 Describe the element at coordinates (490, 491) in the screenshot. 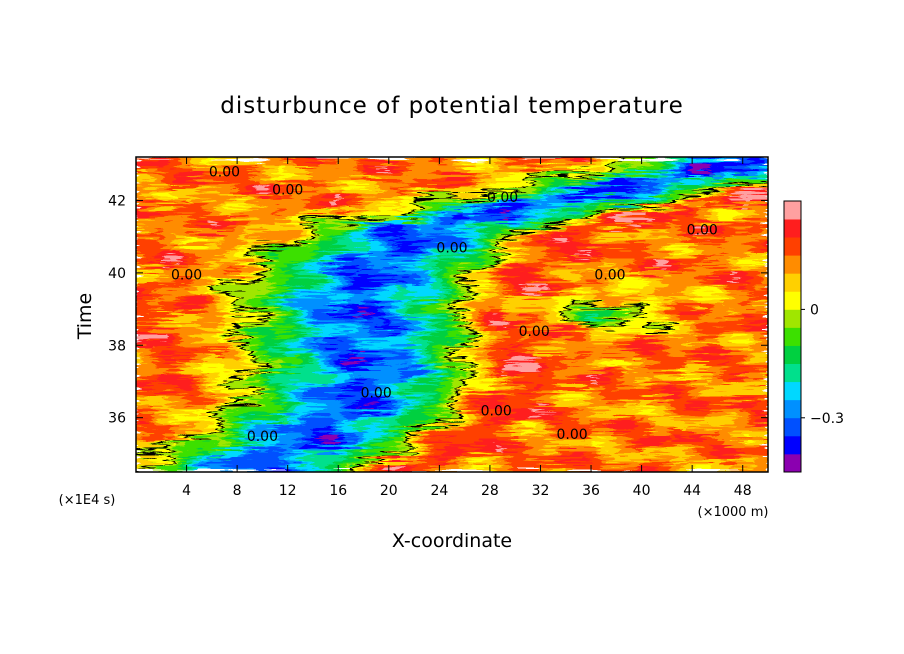

I see `x-tick-label: 28` at that location.